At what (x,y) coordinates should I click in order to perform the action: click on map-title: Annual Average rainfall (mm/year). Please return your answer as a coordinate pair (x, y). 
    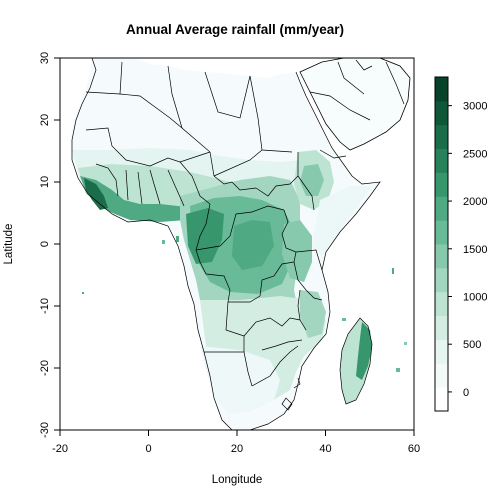
    Looking at the image, I should click on (235, 29).